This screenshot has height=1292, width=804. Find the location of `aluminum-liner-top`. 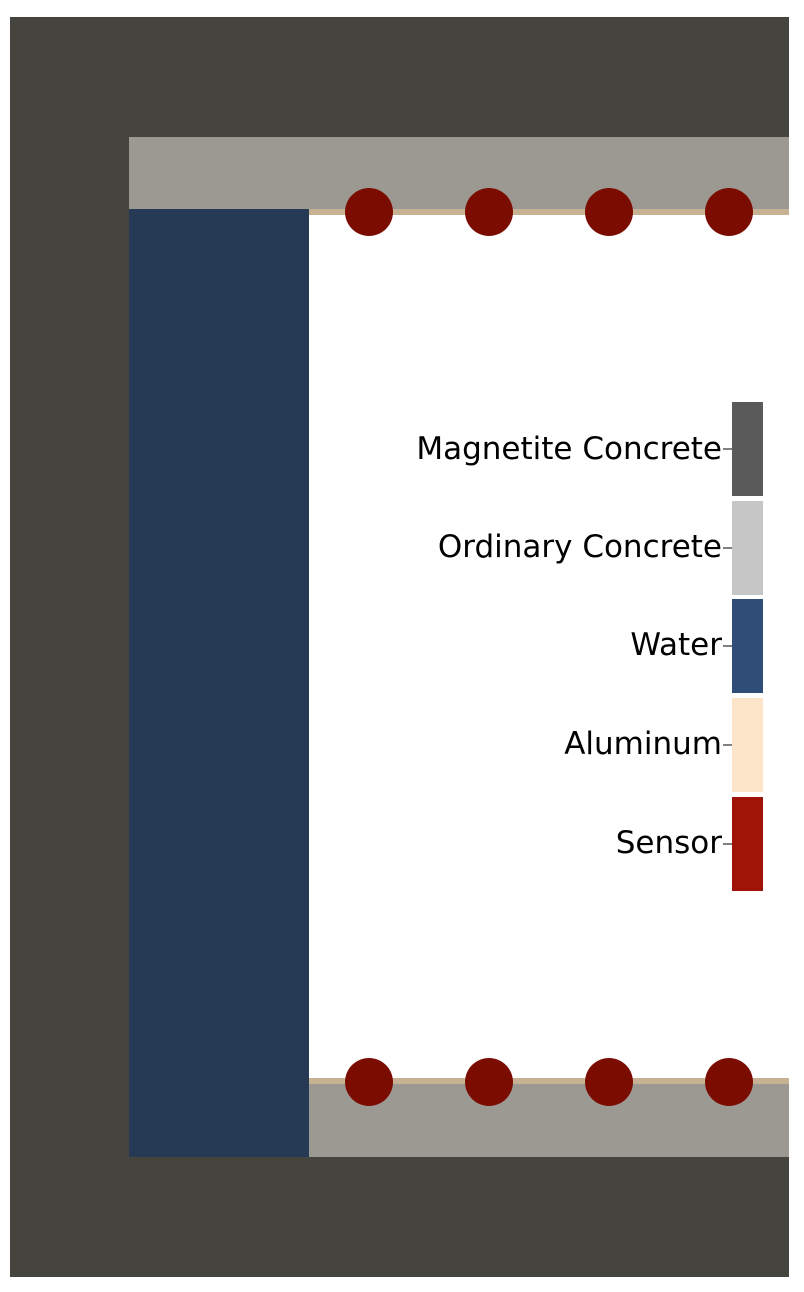

aluminum-liner-top is located at coordinates (549, 212).